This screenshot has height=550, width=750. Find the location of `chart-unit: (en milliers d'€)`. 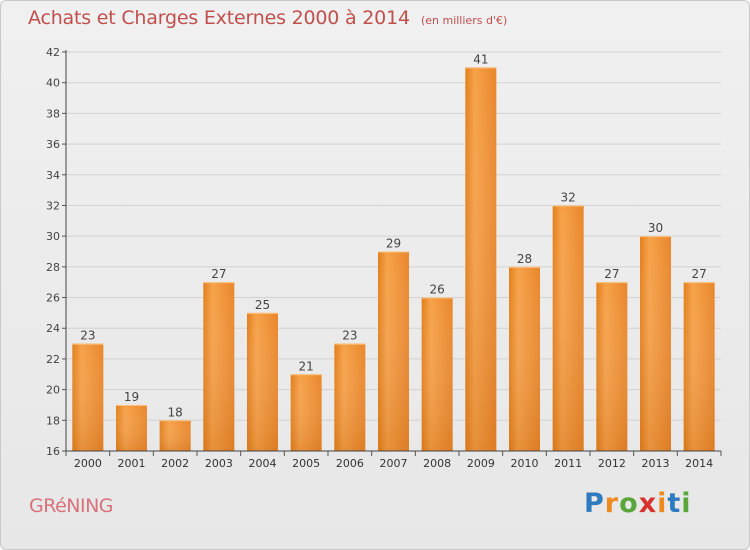

chart-unit: (en milliers d'€) is located at coordinates (464, 20).